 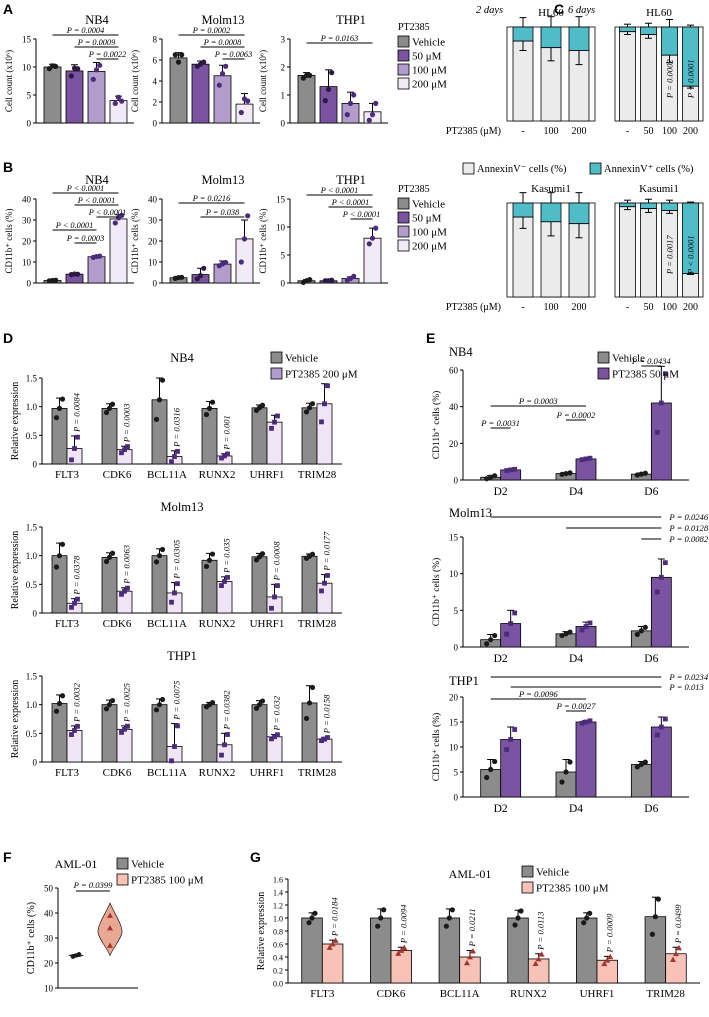 I want to click on b-nb4-sig-label: P < 0.0001, so click(x=96, y=200).